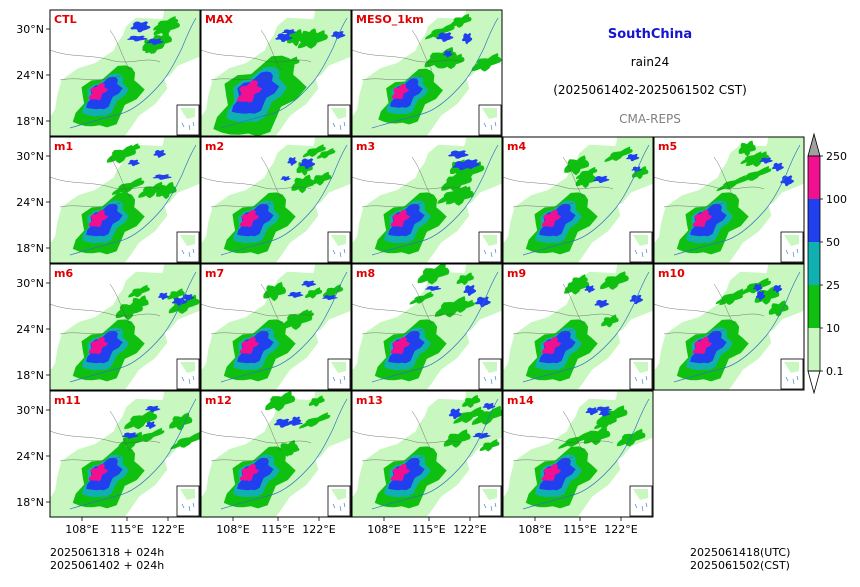 Image resolution: width=860 pixels, height=587 pixels. Describe the element at coordinates (740, 565) in the screenshot. I see `valid-time-cst: 2025061502(CST)` at that location.